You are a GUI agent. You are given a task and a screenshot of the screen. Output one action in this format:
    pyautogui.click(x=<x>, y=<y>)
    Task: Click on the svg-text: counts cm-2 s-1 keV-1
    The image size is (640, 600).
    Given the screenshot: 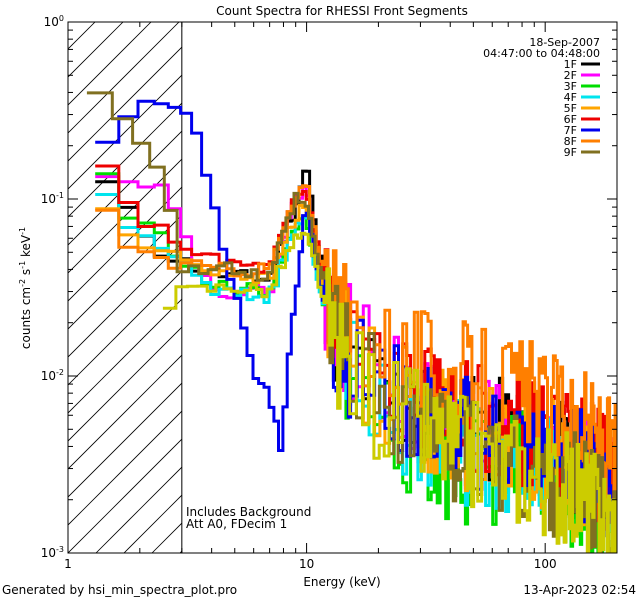 What is the action you would take?
    pyautogui.click(x=25, y=288)
    